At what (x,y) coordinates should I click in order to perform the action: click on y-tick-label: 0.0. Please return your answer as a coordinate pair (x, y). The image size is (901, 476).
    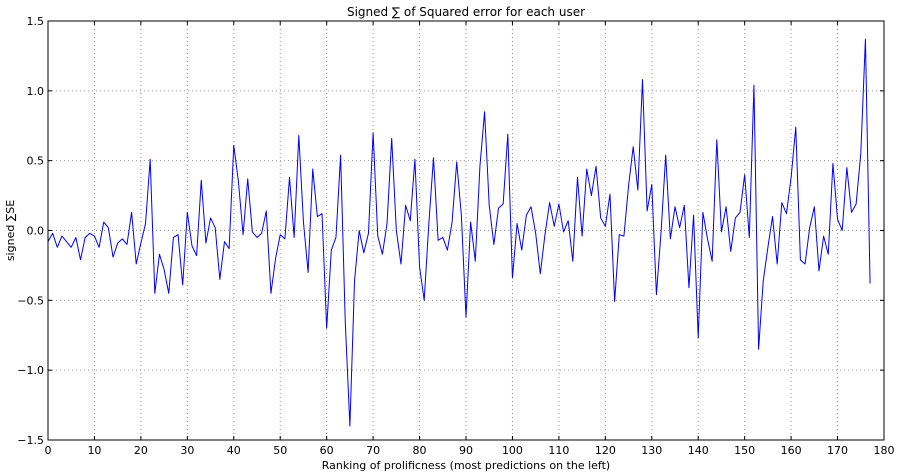
    Looking at the image, I should click on (36, 231).